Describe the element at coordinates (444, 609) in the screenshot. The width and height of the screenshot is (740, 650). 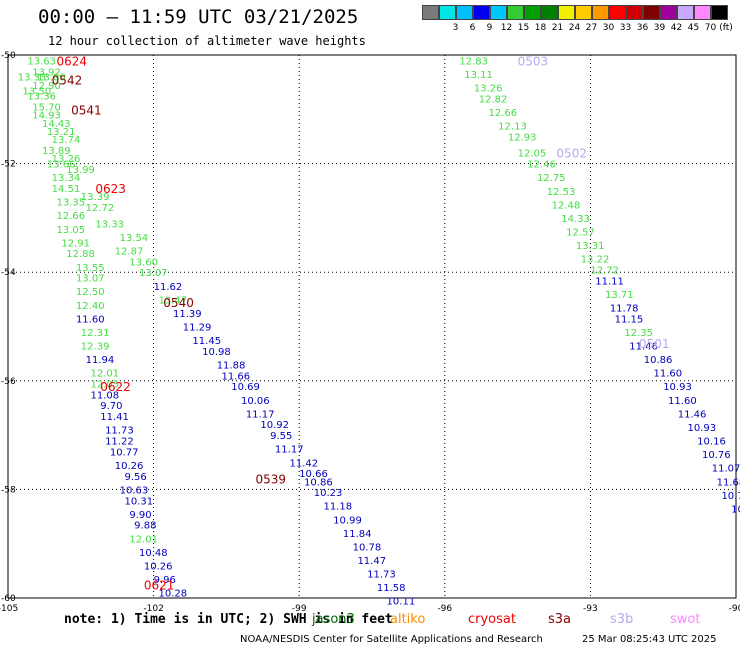
I see `longitude-tick-label: -96` at that location.